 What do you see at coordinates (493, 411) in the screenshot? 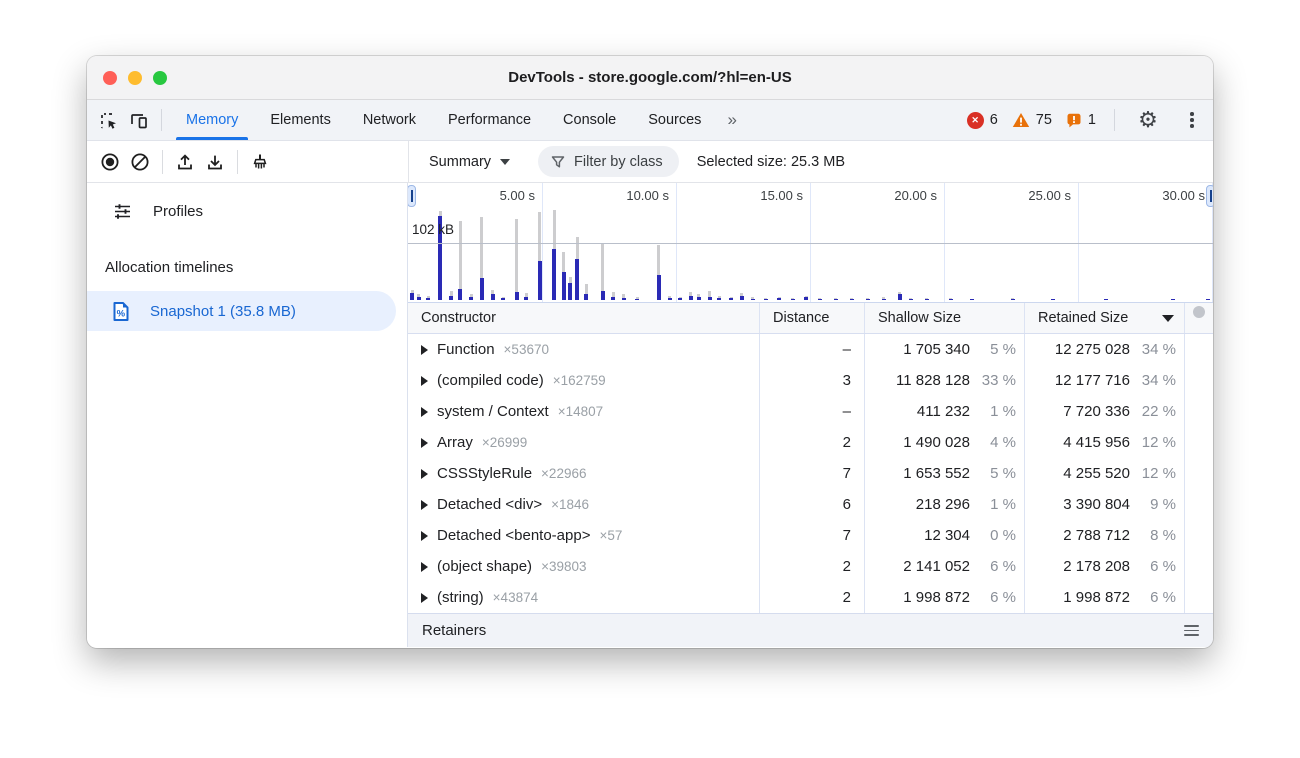
I see `constructor-name: system / Context` at bounding box center [493, 411].